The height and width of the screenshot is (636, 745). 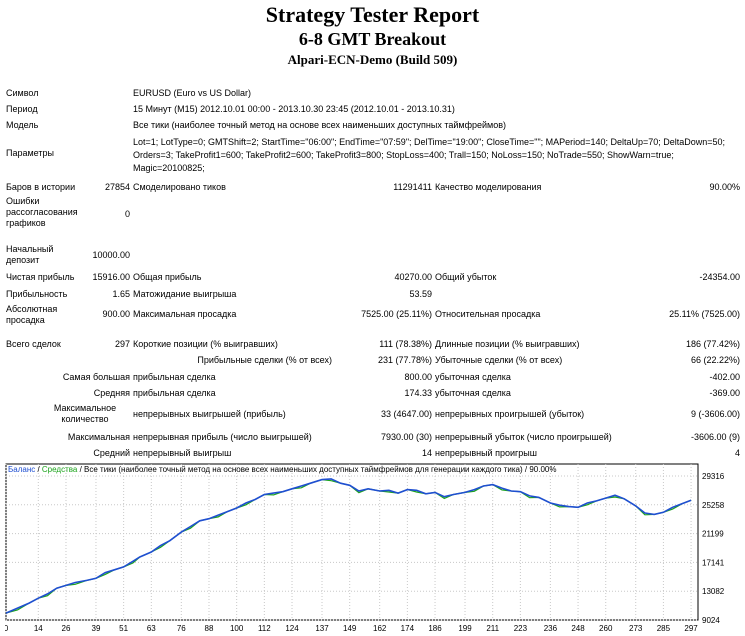 I want to click on profit-factor-value: 1.65, so click(x=121, y=294).